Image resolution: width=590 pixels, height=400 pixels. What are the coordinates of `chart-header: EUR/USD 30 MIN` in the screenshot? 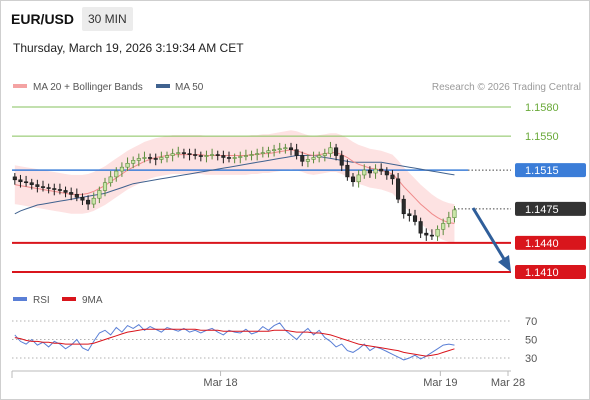 It's located at (295, 19).